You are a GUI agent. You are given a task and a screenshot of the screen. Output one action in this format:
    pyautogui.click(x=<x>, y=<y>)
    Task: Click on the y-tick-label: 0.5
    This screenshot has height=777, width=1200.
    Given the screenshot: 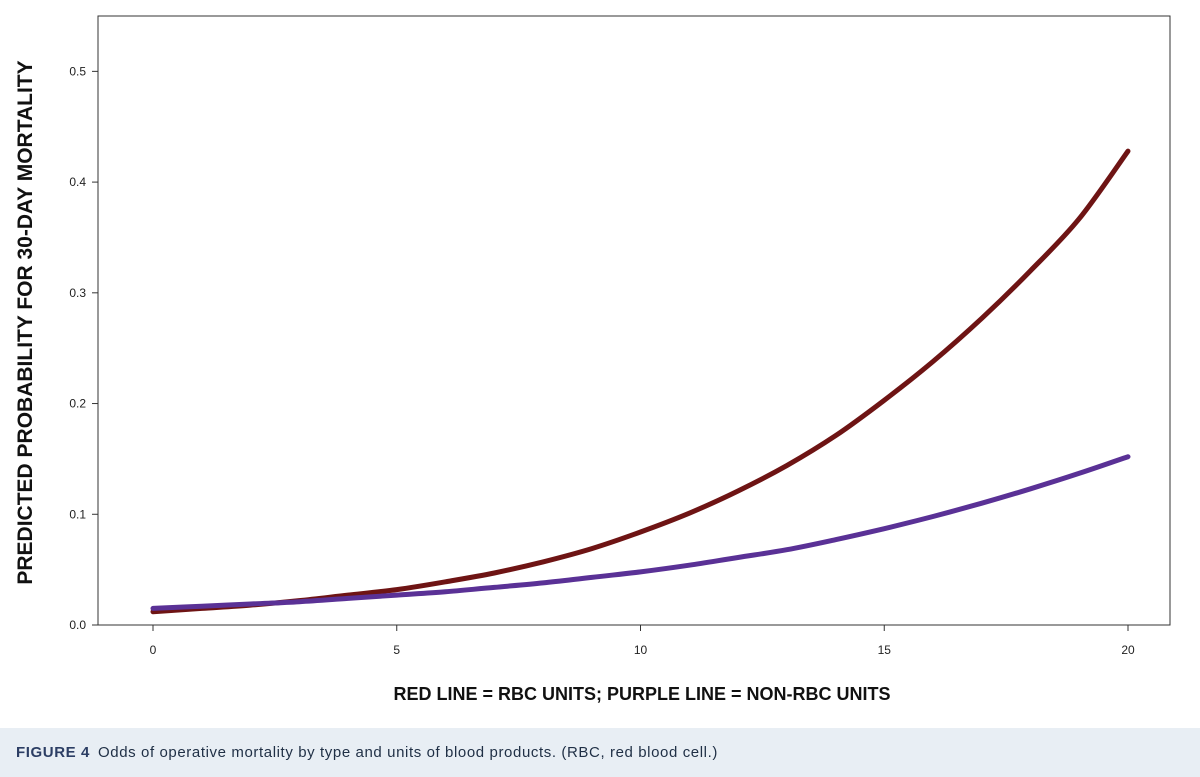 What is the action you would take?
    pyautogui.click(x=77, y=71)
    